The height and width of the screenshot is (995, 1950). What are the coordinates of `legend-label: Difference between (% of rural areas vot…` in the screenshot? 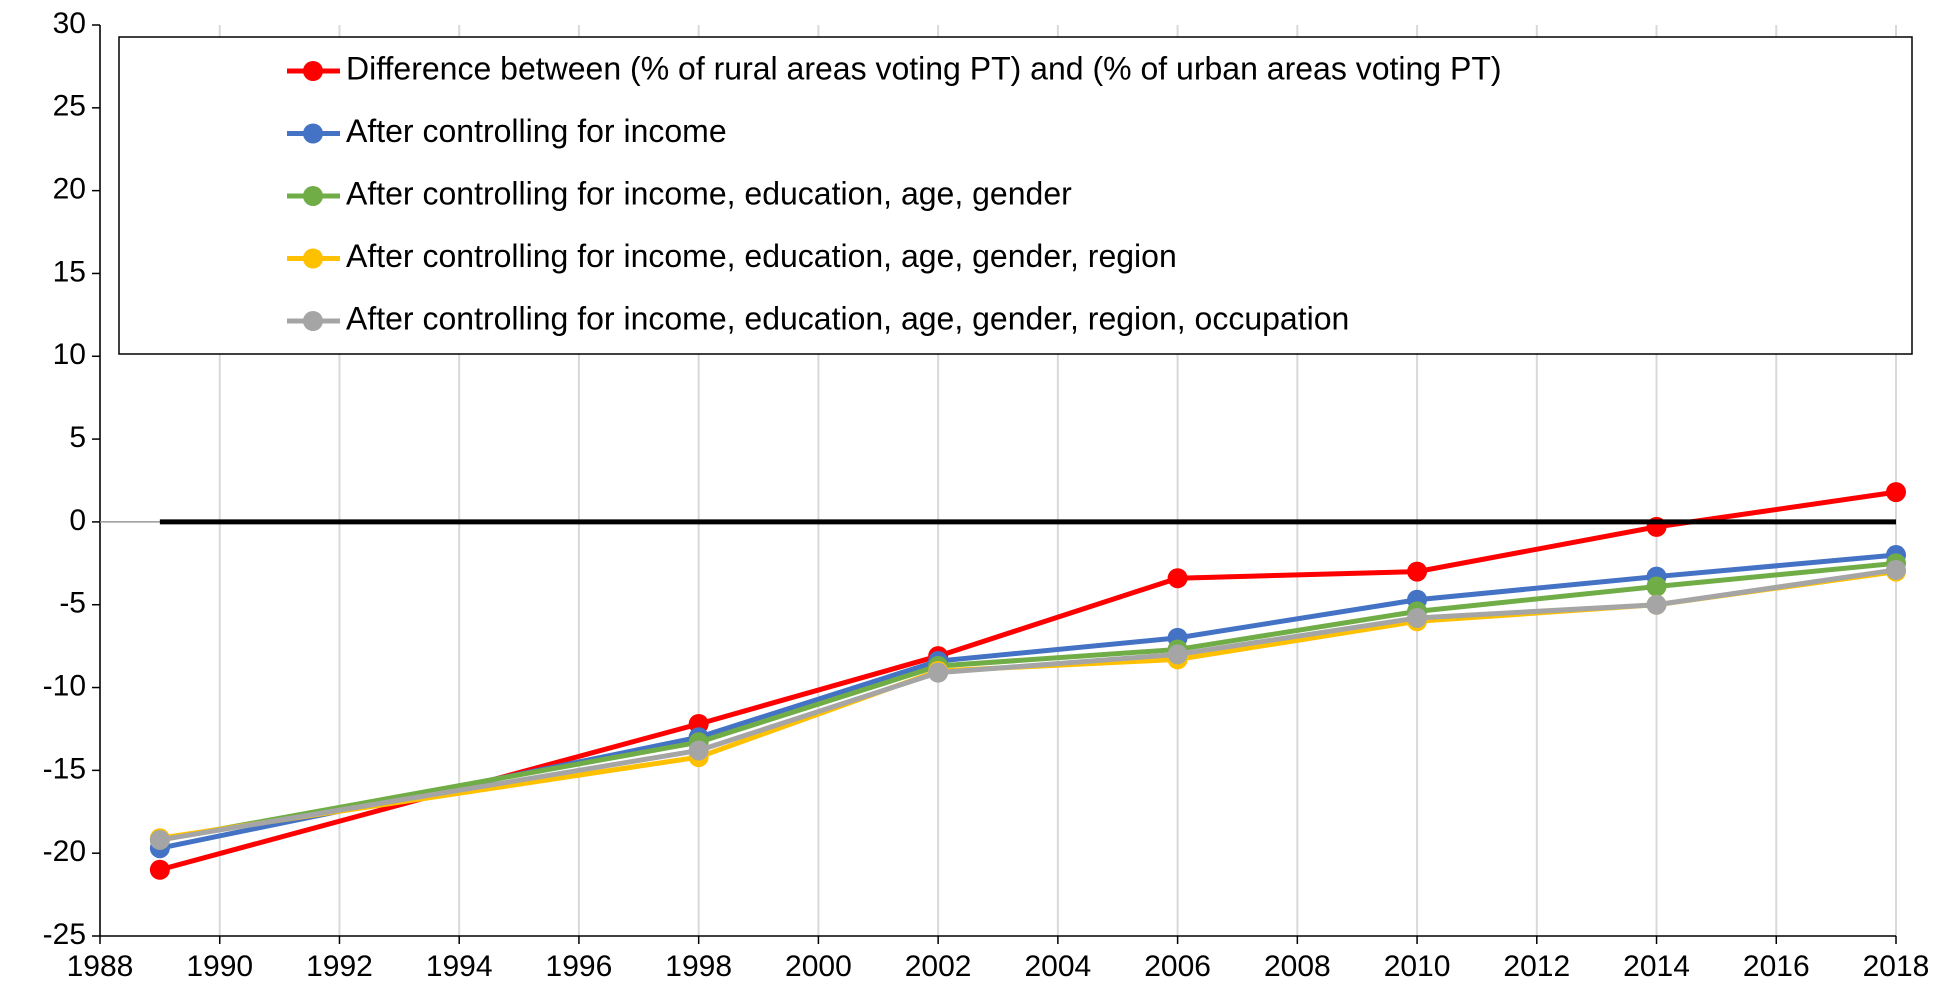 It's located at (924, 68).